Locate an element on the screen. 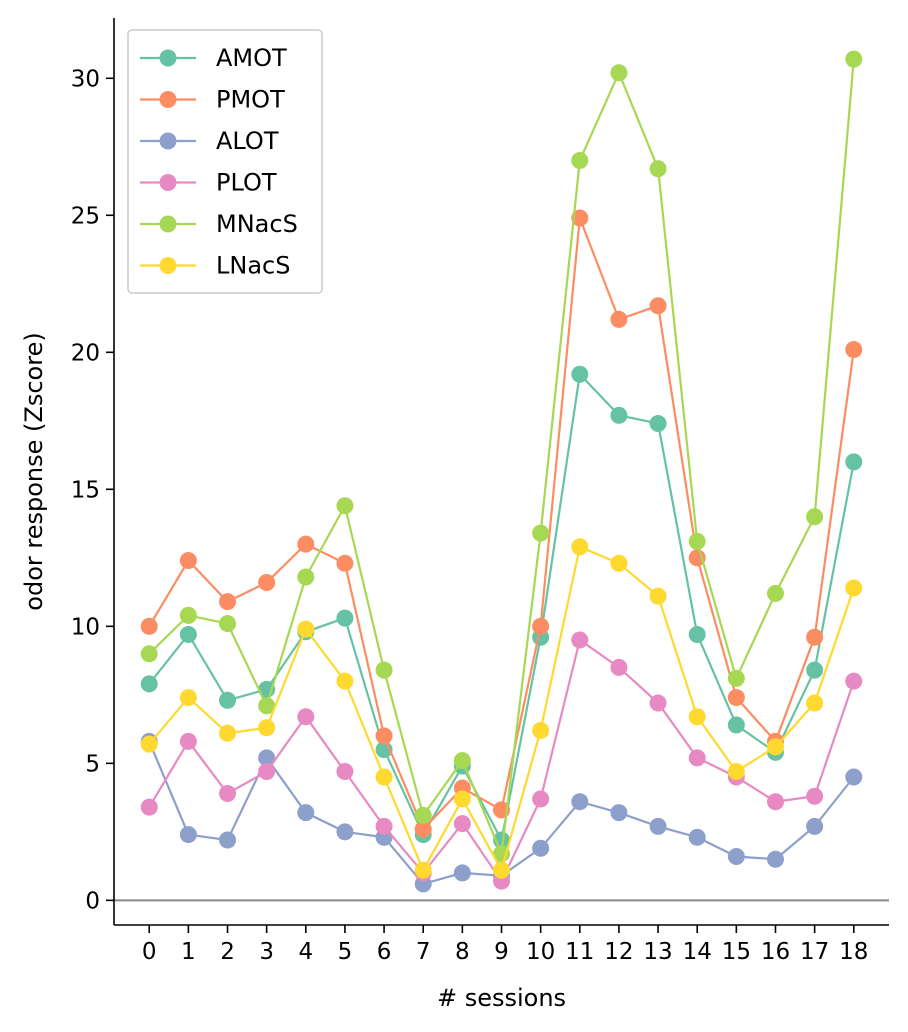  y-tick-label: 0 is located at coordinates (92, 901).